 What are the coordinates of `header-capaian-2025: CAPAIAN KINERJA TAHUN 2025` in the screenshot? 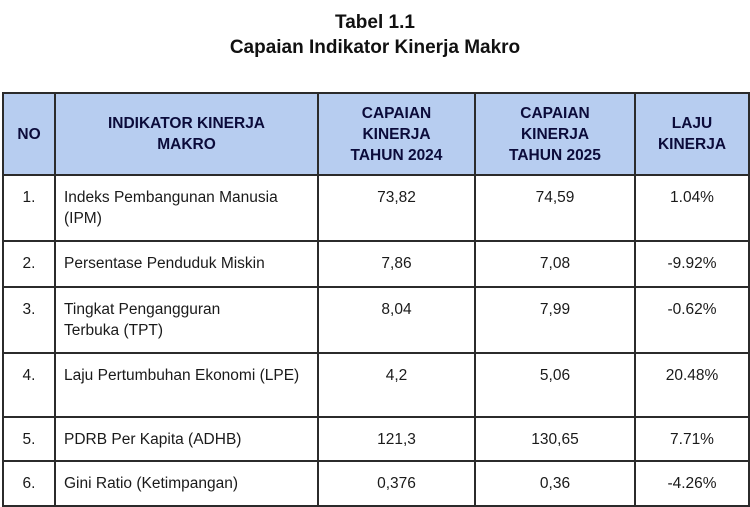 It's located at (555, 134).